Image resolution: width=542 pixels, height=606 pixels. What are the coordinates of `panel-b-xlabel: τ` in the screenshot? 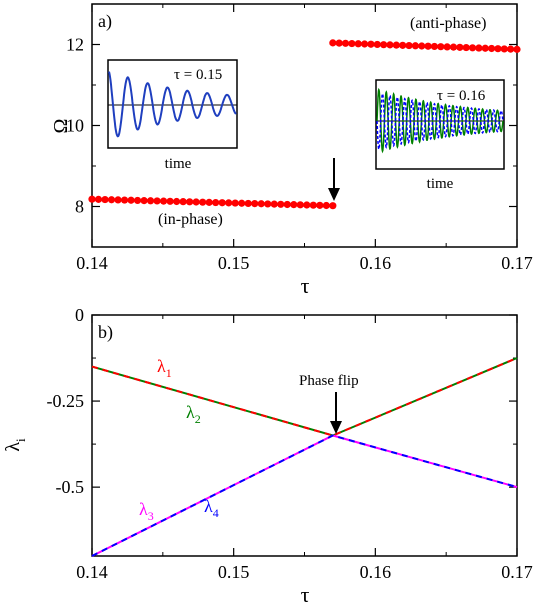 It's located at (305, 594).